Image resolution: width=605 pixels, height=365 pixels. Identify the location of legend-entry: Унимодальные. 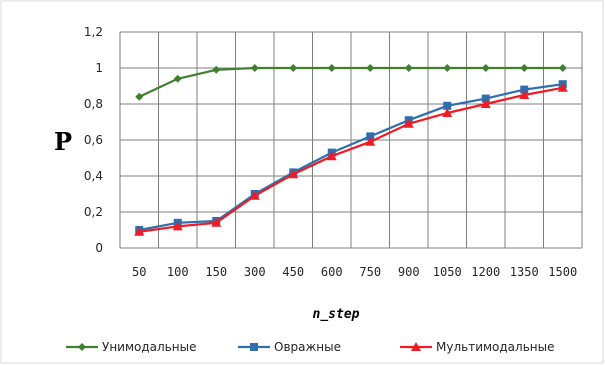
(131, 347).